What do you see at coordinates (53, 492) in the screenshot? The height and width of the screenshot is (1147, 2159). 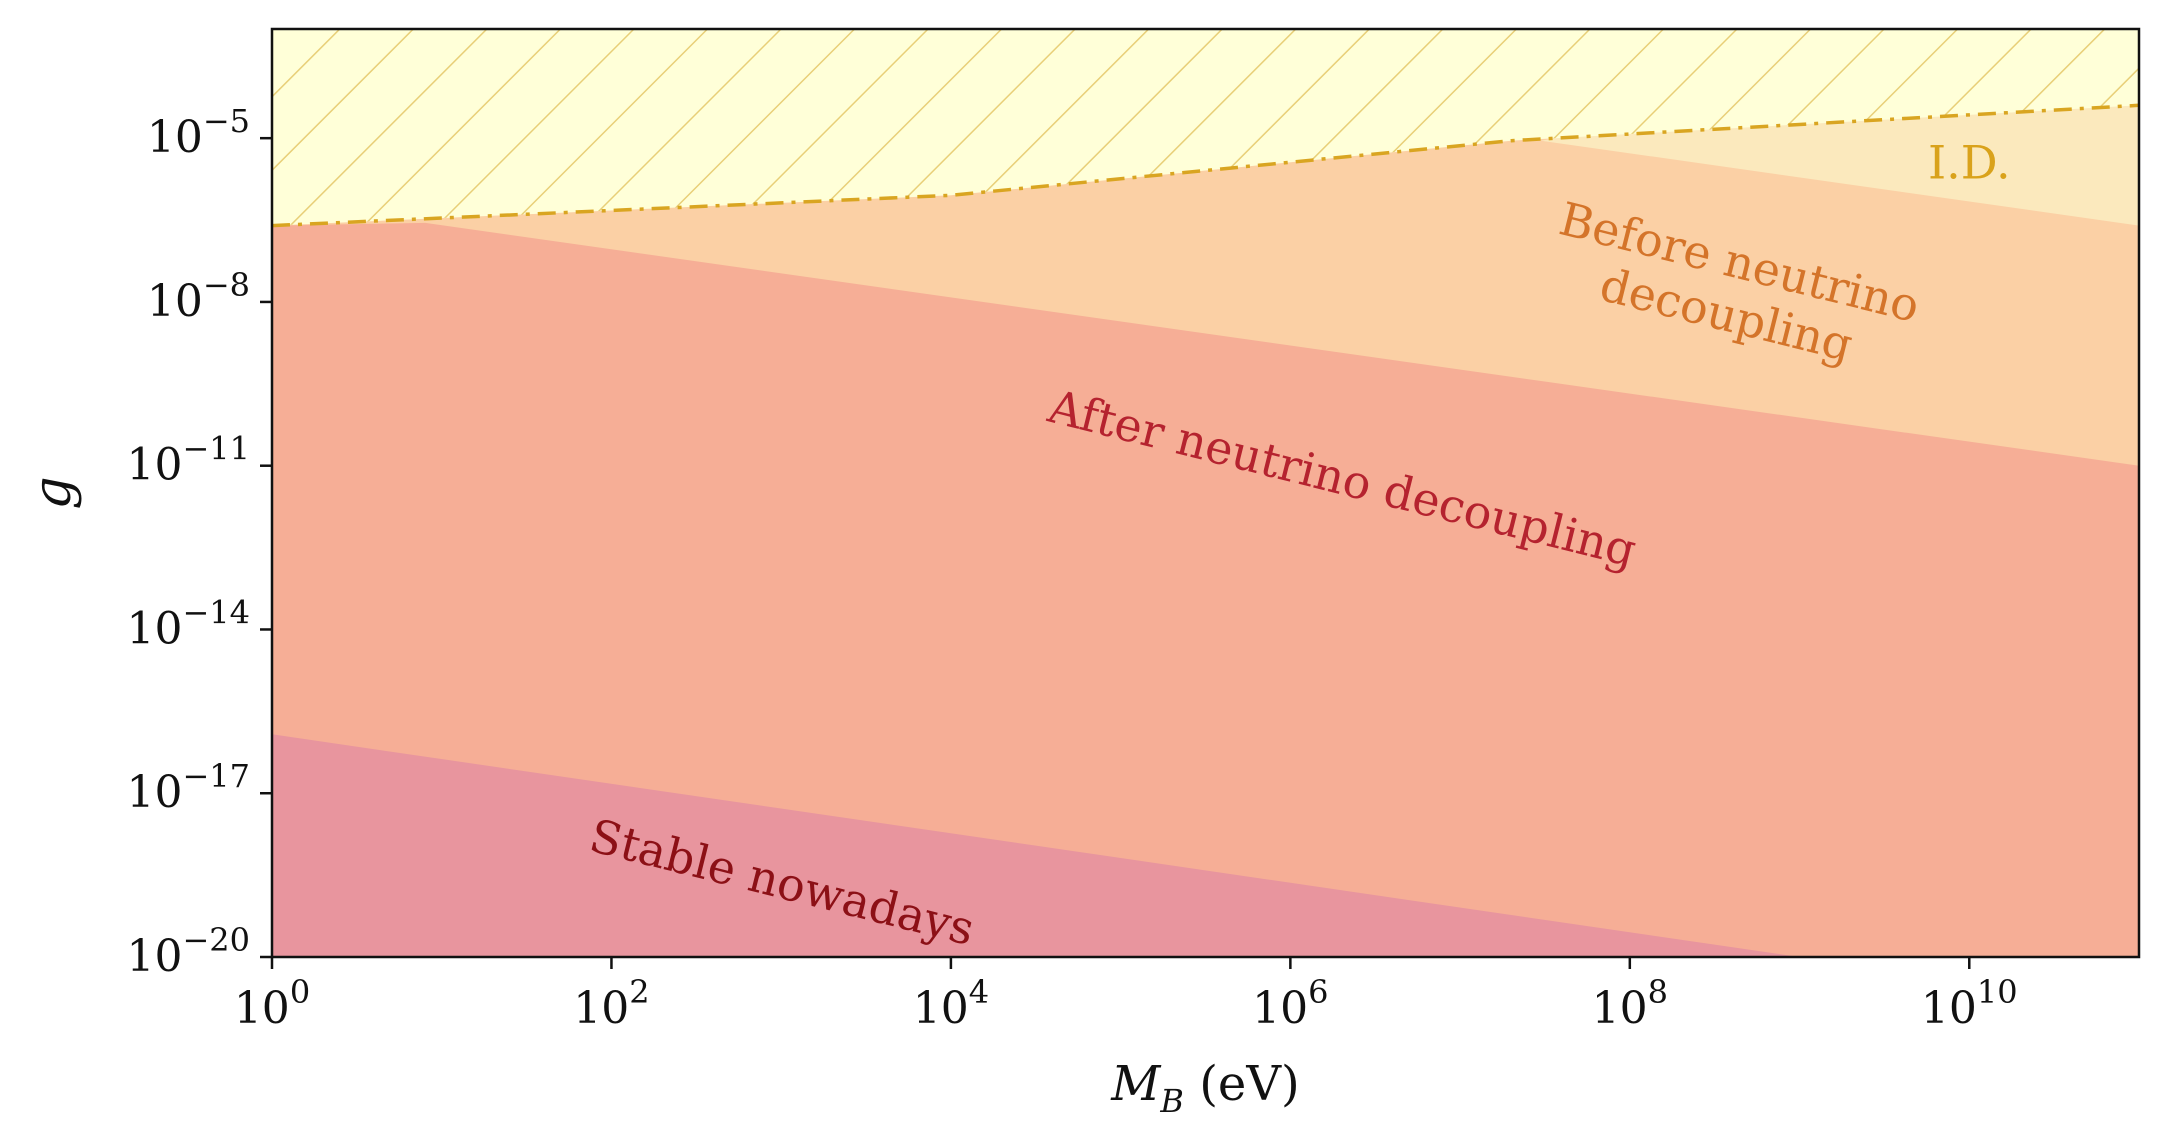 I see `y-axis-label: g` at bounding box center [53, 492].